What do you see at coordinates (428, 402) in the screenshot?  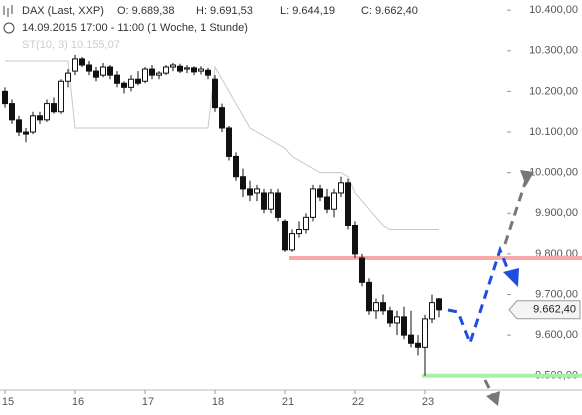 I see `x-tick-label: 23` at bounding box center [428, 402].